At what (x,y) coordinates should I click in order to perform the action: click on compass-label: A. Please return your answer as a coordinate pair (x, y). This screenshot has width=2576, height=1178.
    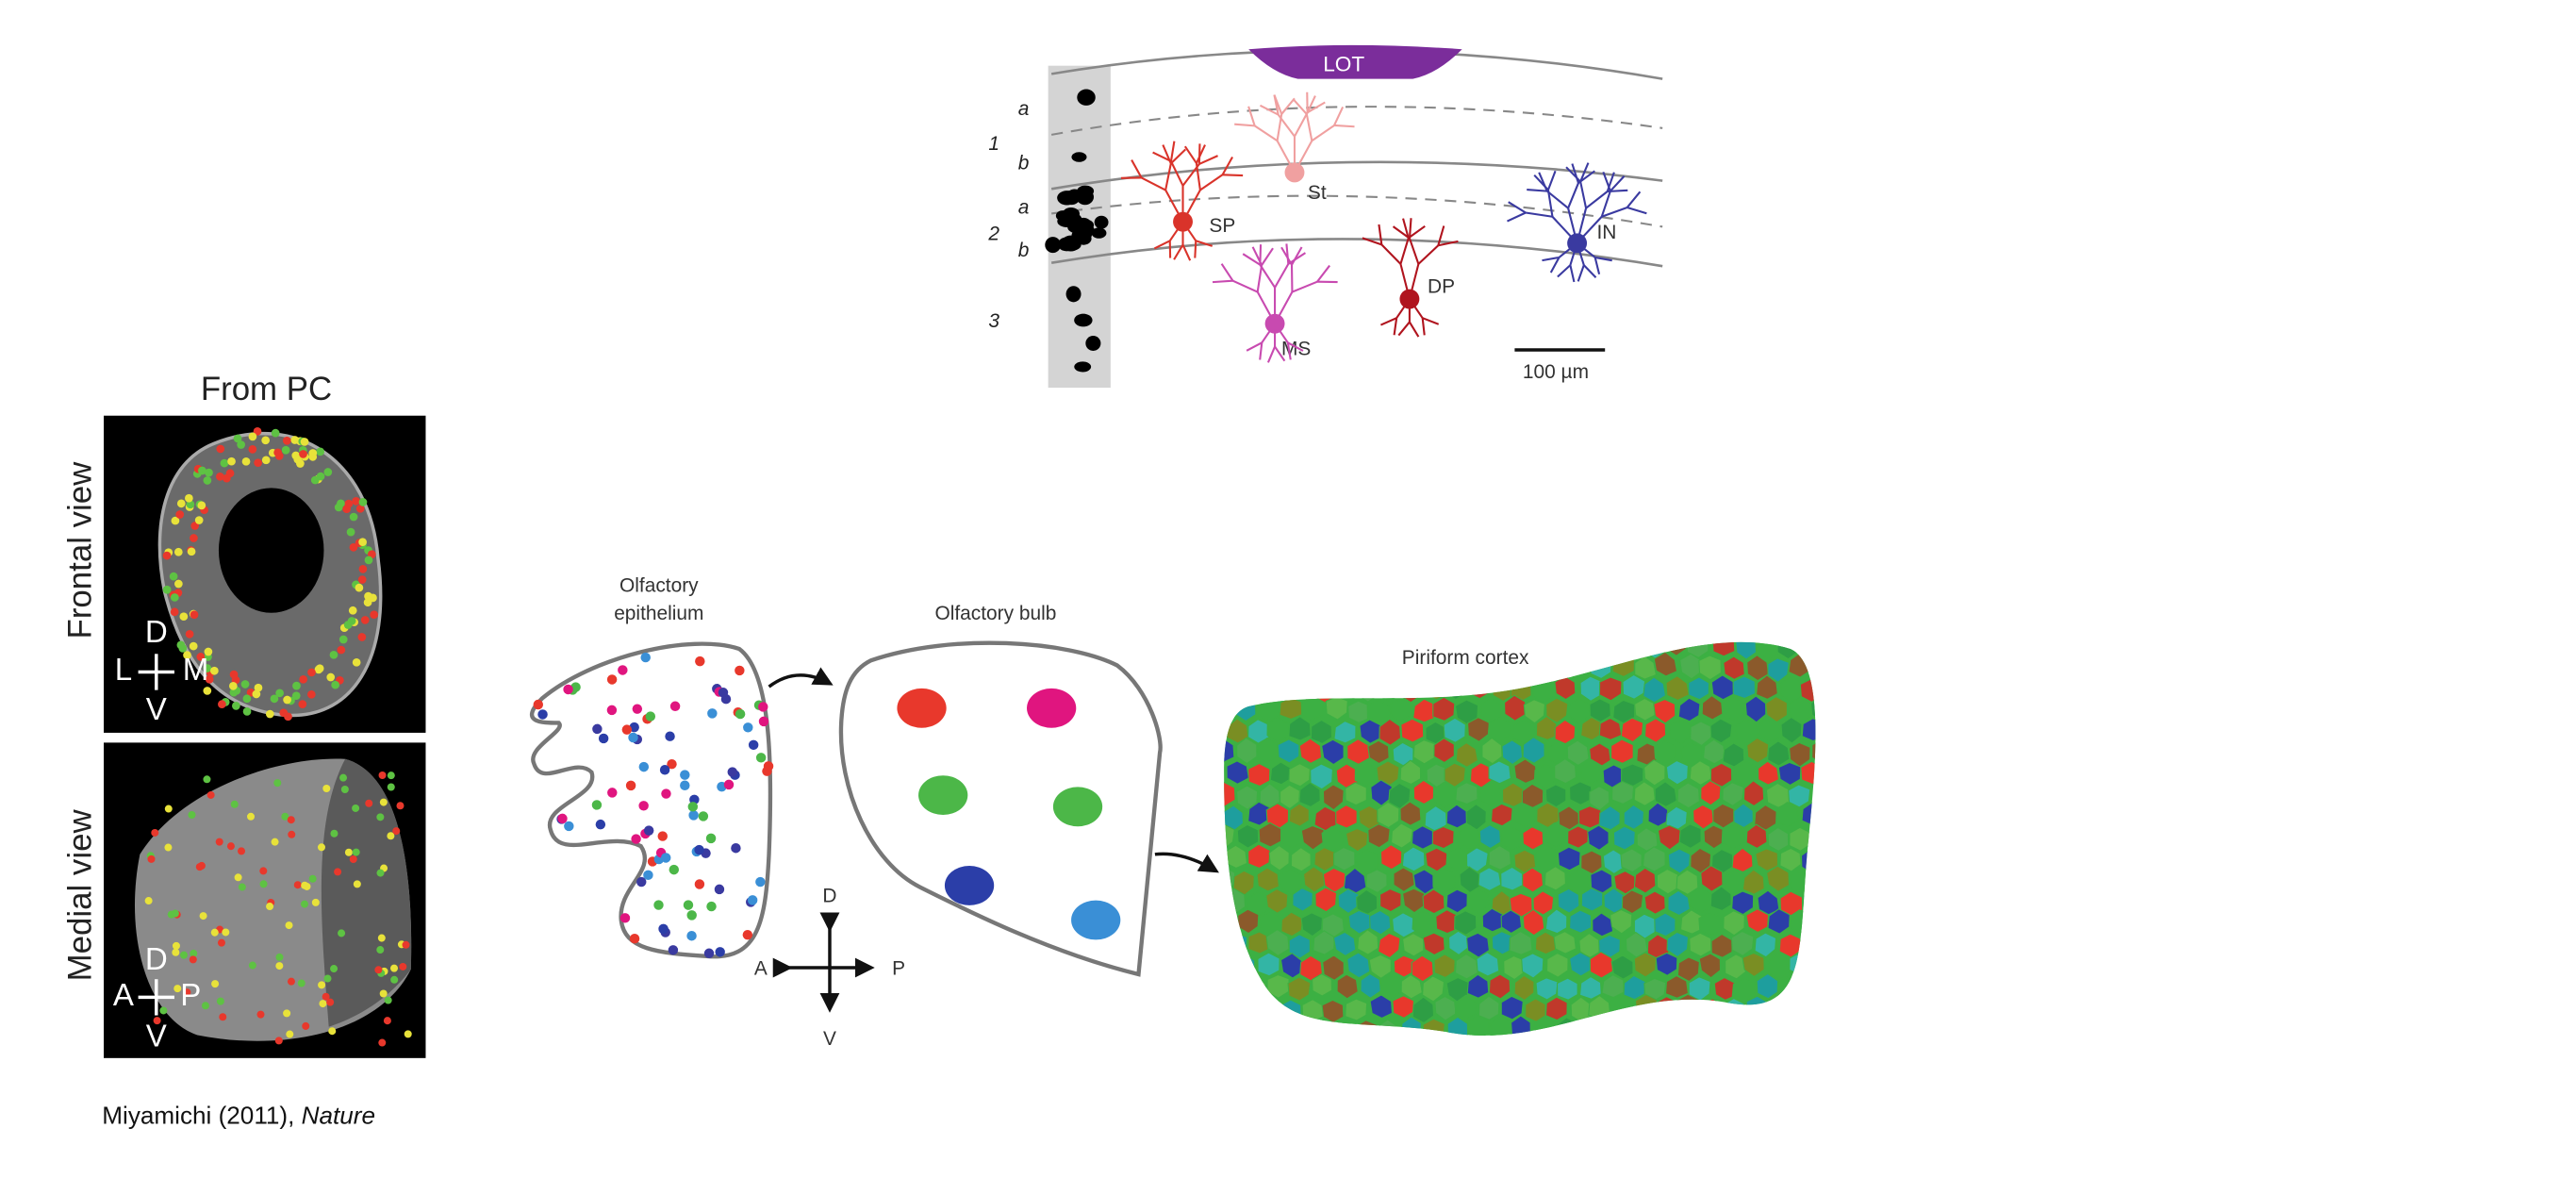
    Looking at the image, I should click on (761, 968).